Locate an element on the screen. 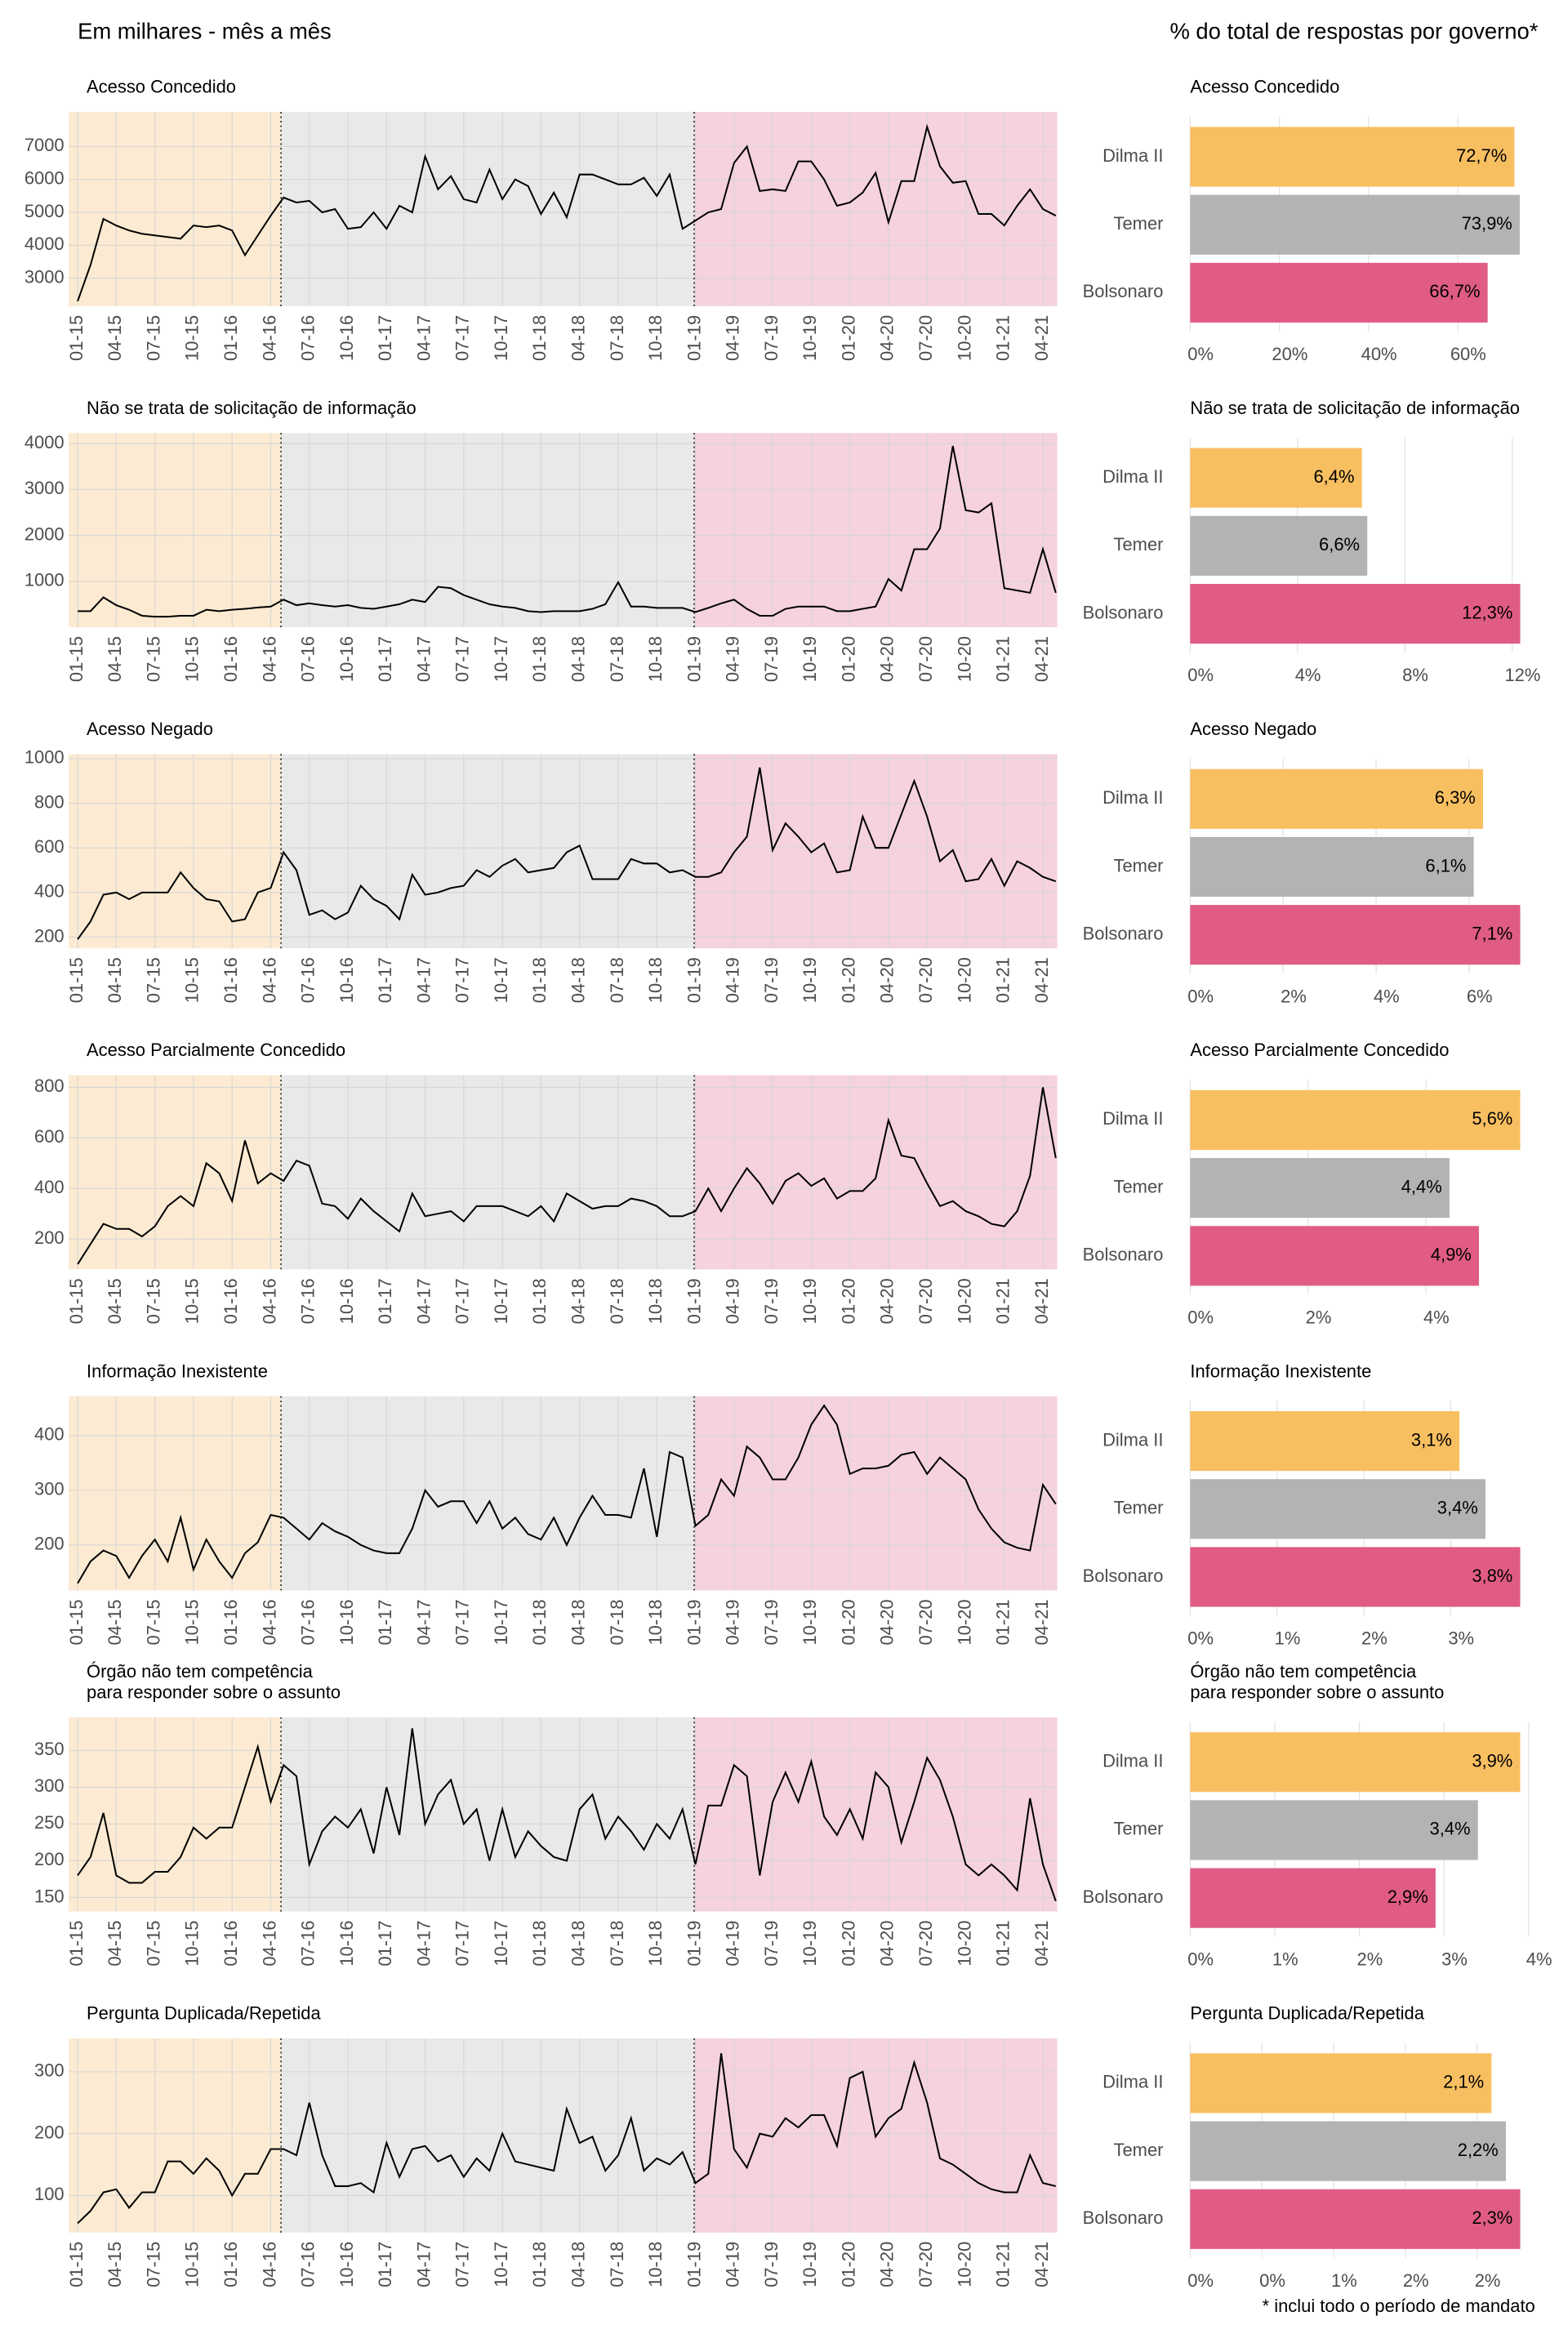 The width and height of the screenshot is (1568, 2352). value-label: 3,1% is located at coordinates (1431, 1439).